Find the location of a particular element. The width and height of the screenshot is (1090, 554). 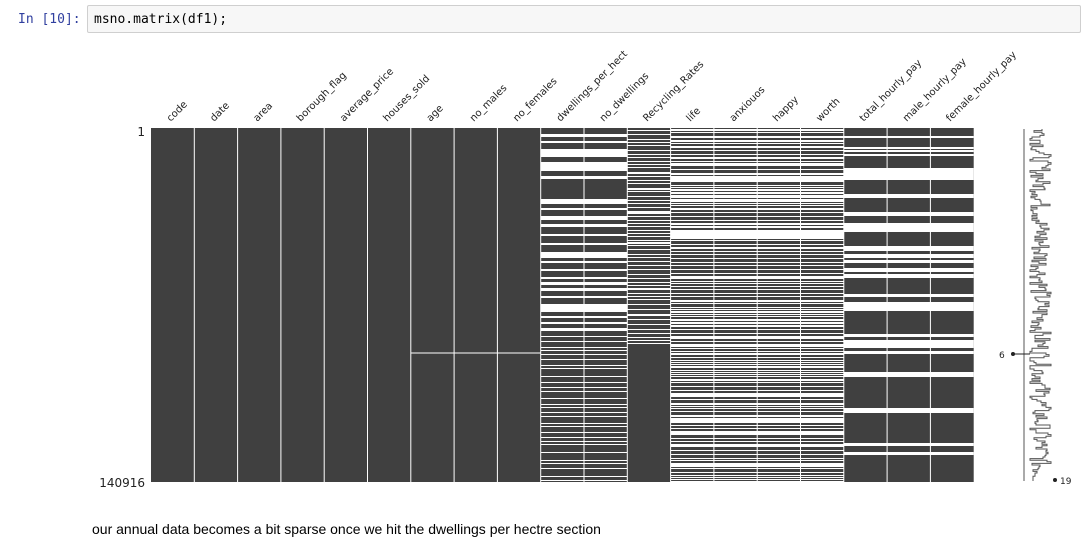

column-label-happy: happy is located at coordinates (786, 109).